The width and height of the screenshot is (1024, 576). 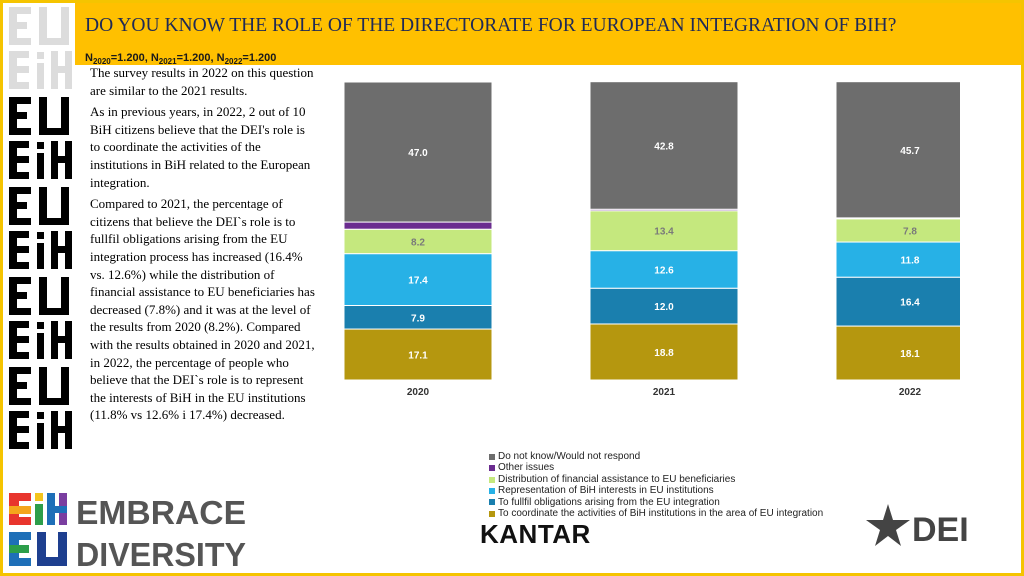 I want to click on sample-size-line: N2020=1.200, N2021=1.200, N2022=1.200, so click(x=180, y=59).